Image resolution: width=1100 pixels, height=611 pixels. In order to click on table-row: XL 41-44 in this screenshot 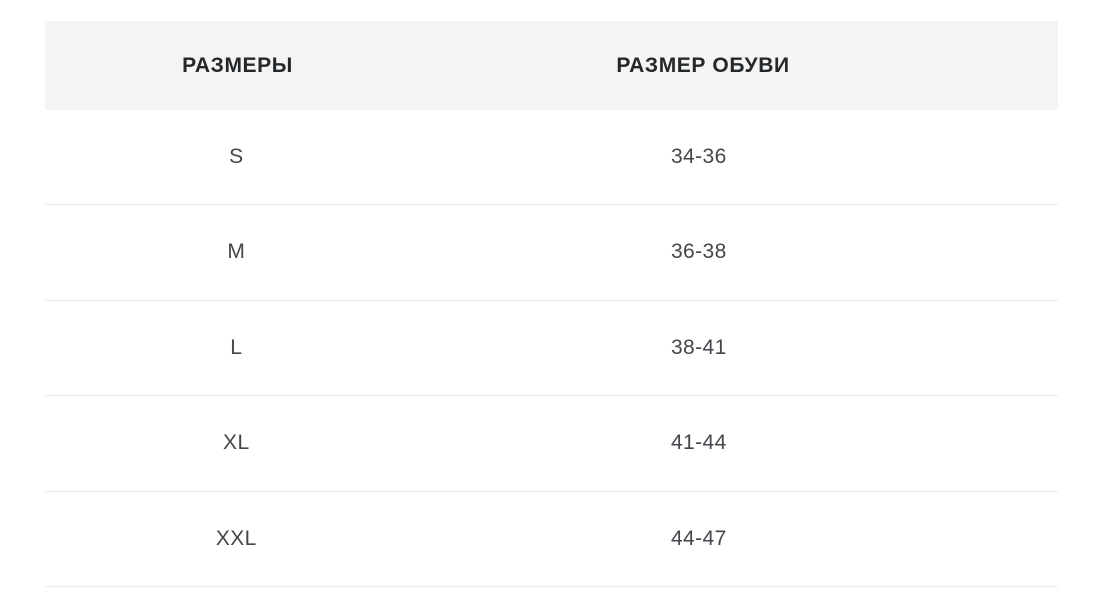, I will do `click(551, 444)`.